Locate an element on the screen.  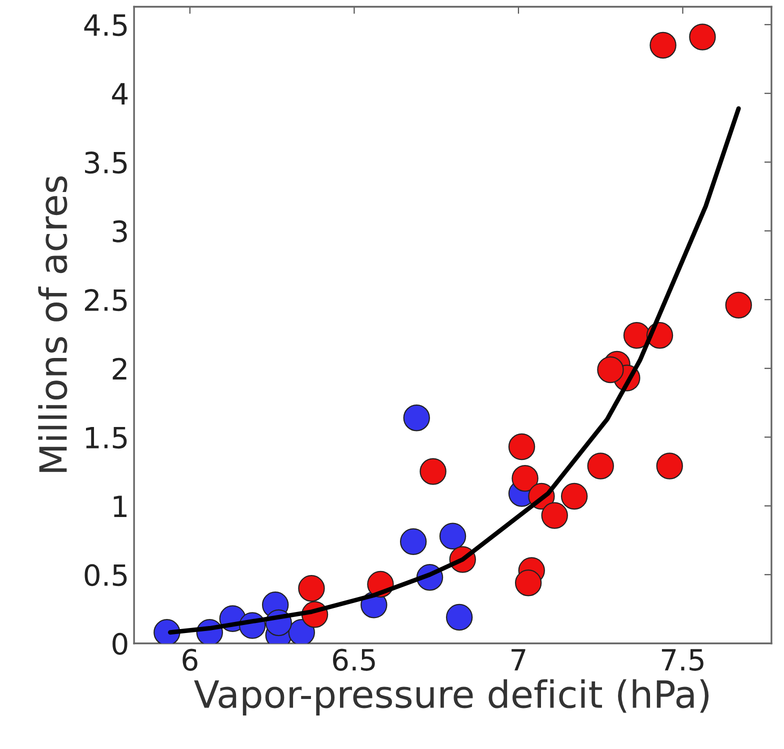
y-tick-label: 3 is located at coordinates (119, 231).